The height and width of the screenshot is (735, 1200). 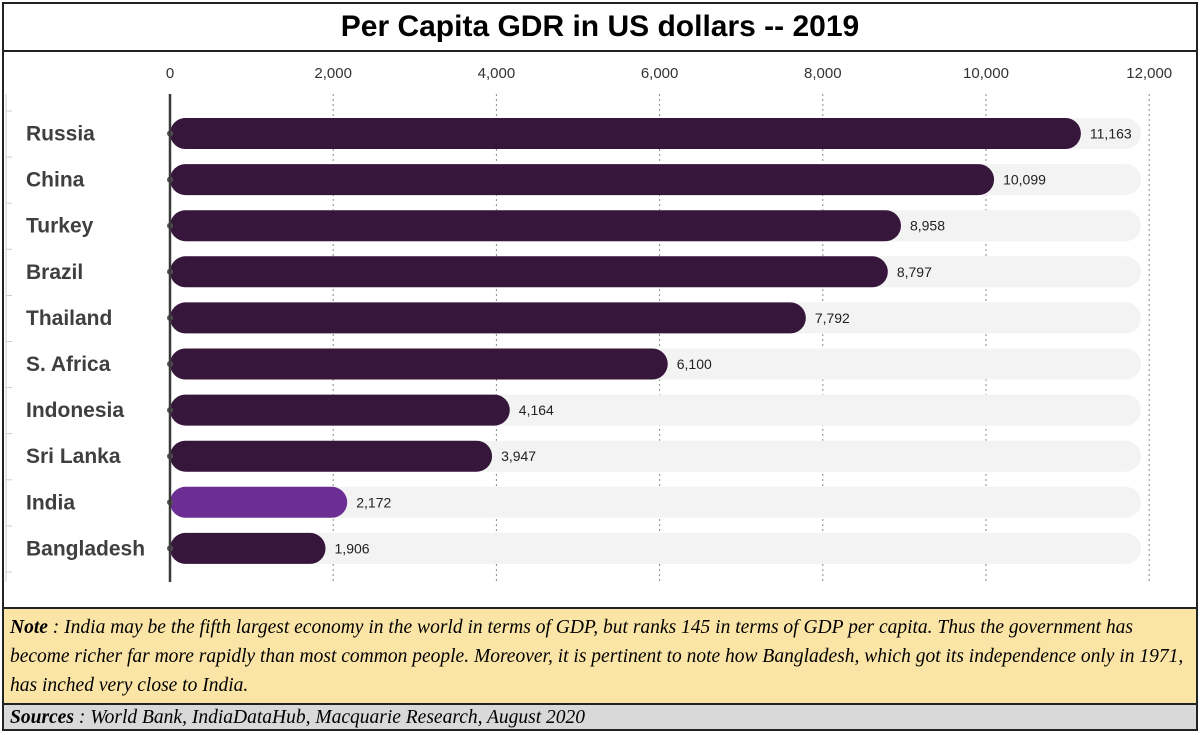 I want to click on category-label: Sri Lanka, so click(x=73, y=456).